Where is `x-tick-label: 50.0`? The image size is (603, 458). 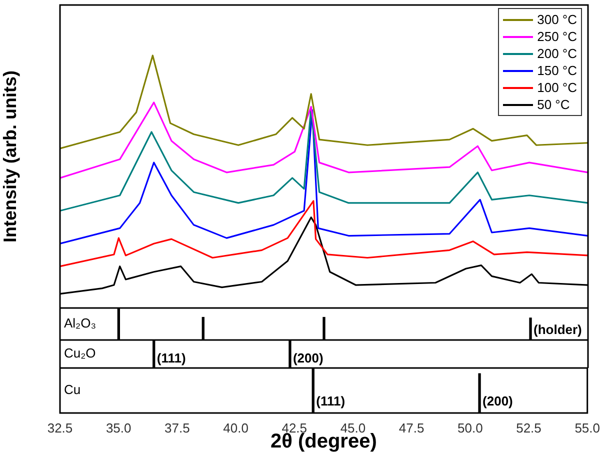
x-tick-label: 50.0 is located at coordinates (470, 428).